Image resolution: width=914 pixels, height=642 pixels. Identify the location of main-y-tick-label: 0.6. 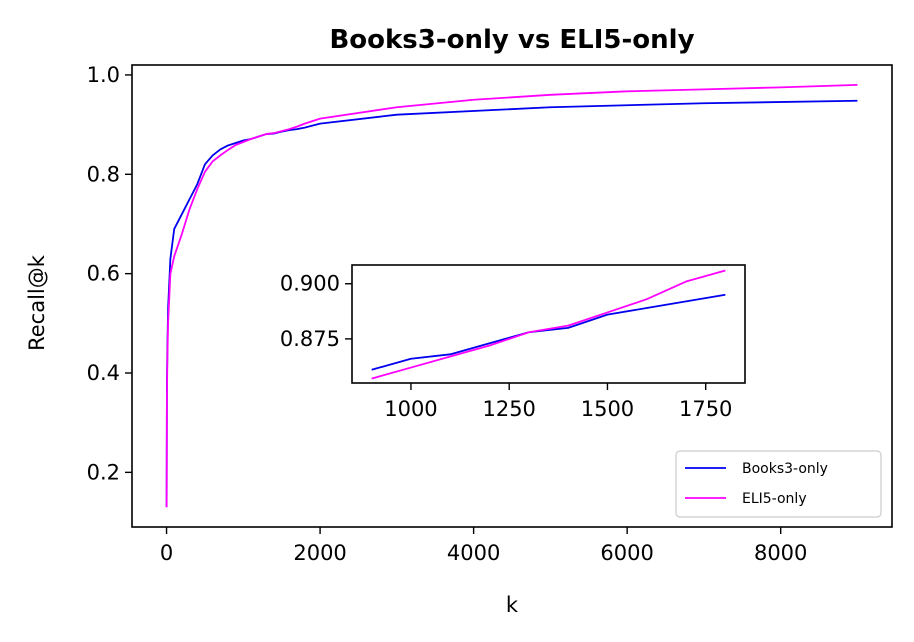
(103, 274).